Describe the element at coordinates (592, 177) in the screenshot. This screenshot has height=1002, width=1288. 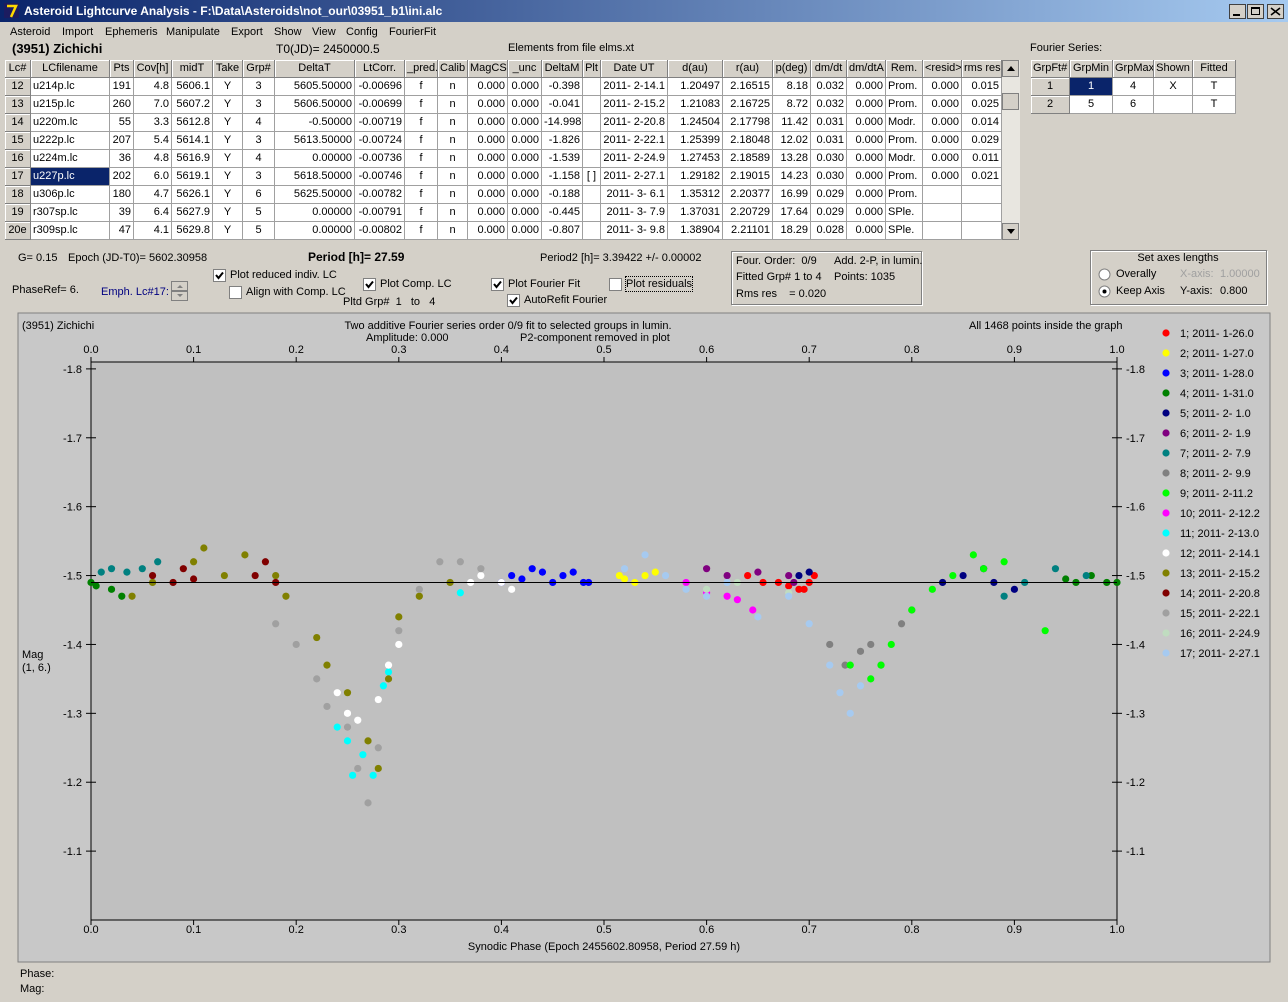
I see `table-cell: [ ]` at that location.